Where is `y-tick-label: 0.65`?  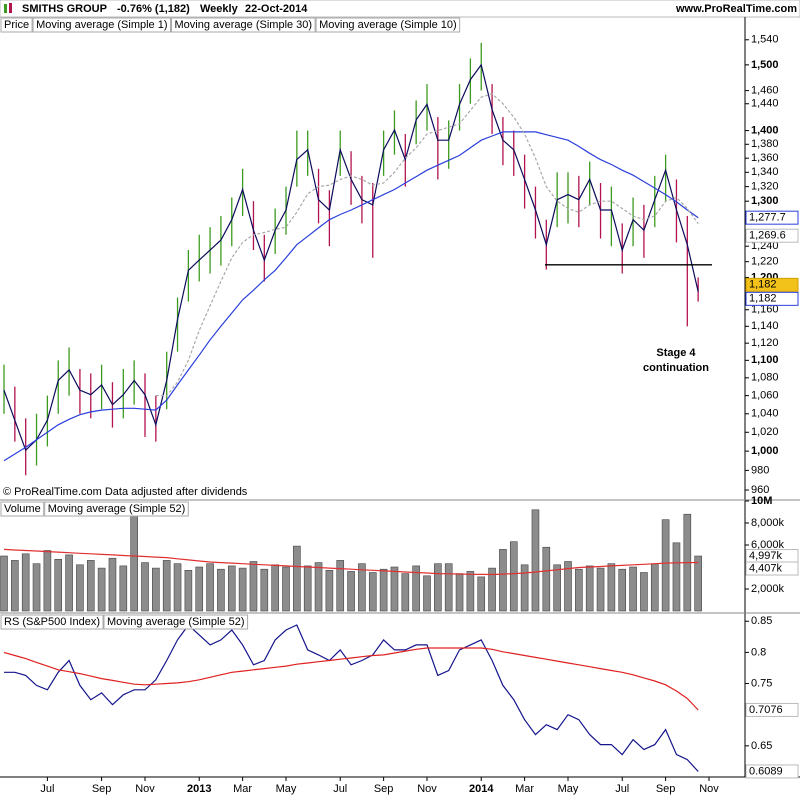
y-tick-label: 0.65 is located at coordinates (761, 746).